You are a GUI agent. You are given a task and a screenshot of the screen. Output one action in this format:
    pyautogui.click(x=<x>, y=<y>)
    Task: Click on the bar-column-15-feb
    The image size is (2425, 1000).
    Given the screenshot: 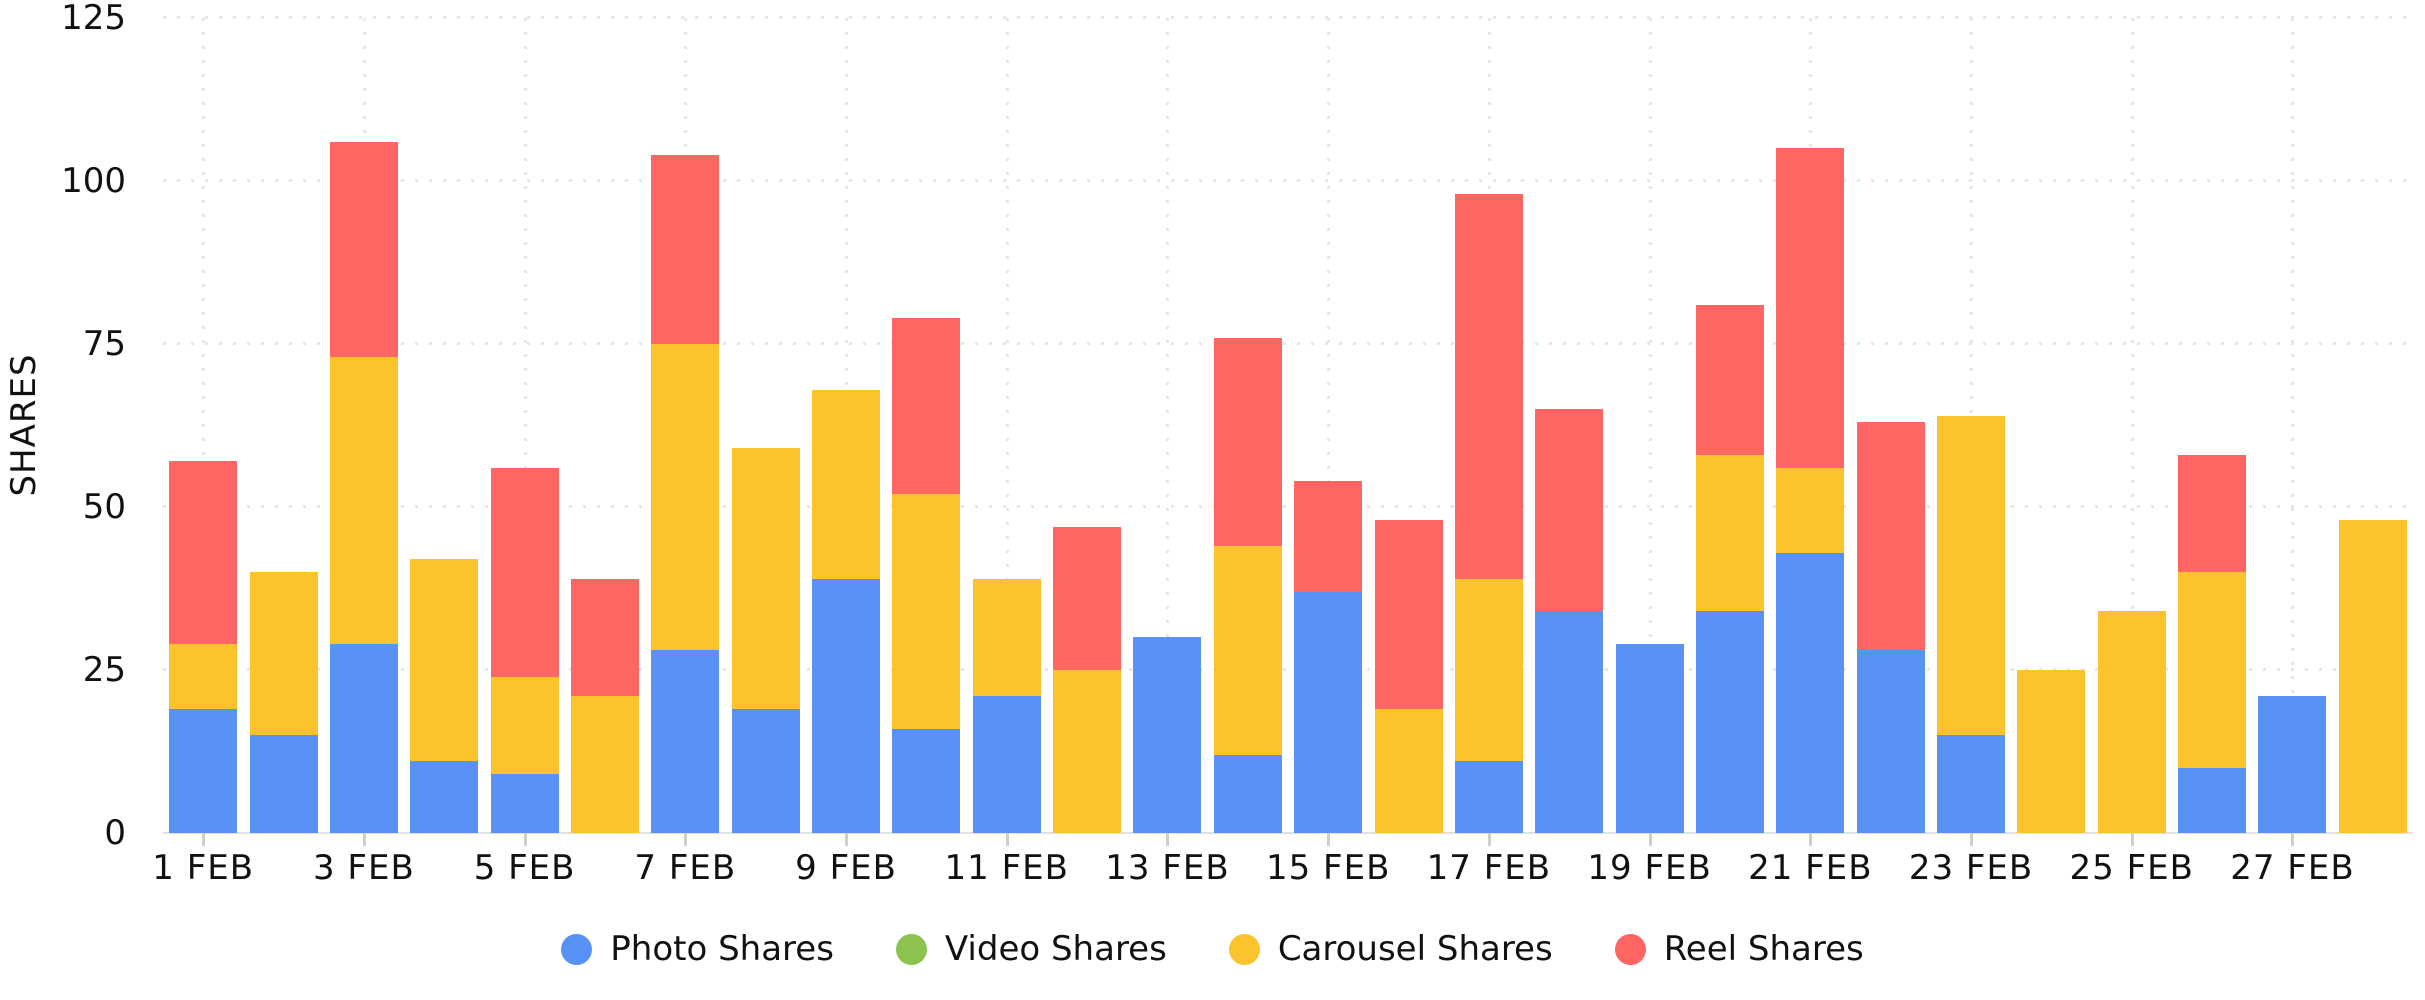 What is the action you would take?
    pyautogui.click(x=1328, y=656)
    